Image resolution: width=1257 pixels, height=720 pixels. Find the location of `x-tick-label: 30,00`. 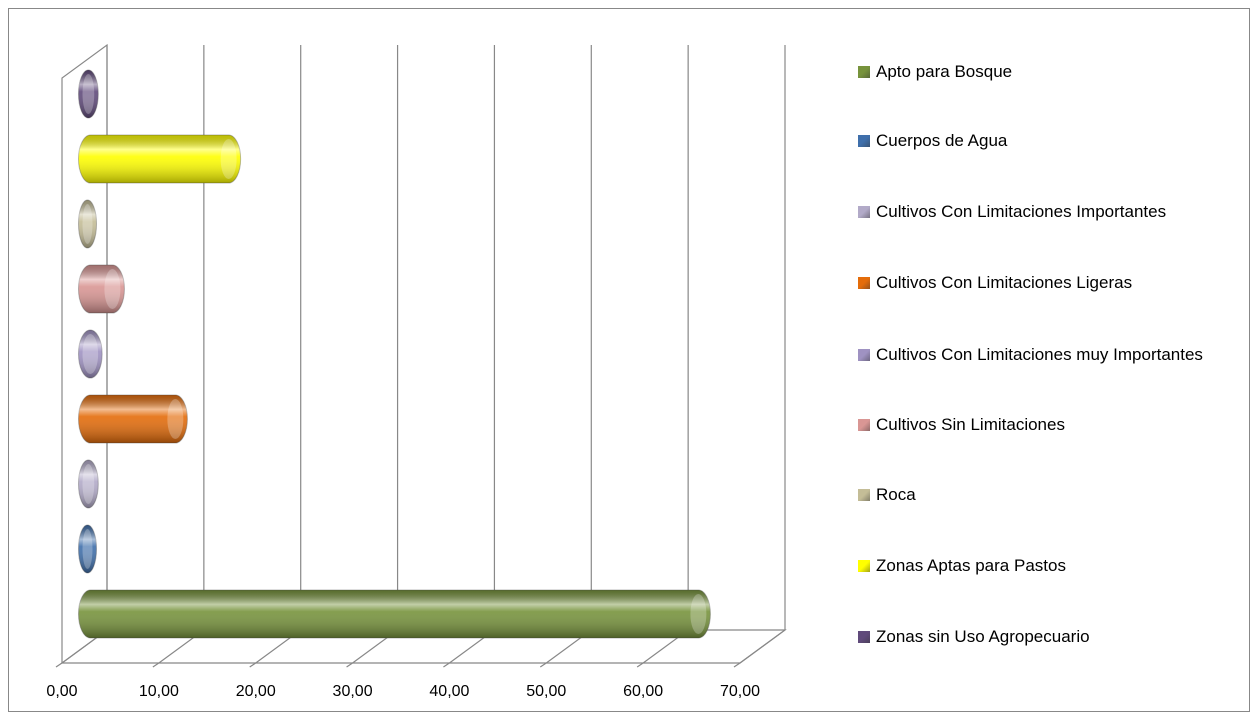

x-tick-label: 30,00 is located at coordinates (353, 691).